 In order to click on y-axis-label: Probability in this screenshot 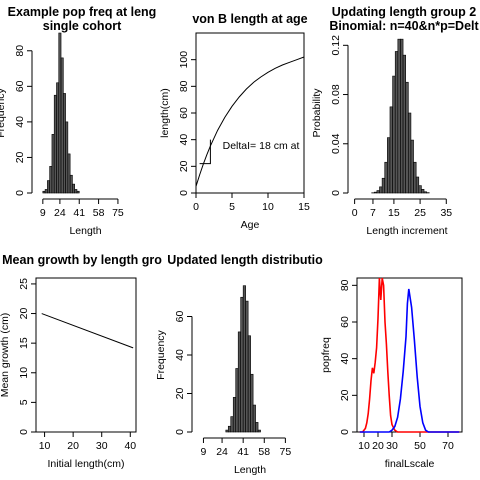, I will do `click(317, 113)`.